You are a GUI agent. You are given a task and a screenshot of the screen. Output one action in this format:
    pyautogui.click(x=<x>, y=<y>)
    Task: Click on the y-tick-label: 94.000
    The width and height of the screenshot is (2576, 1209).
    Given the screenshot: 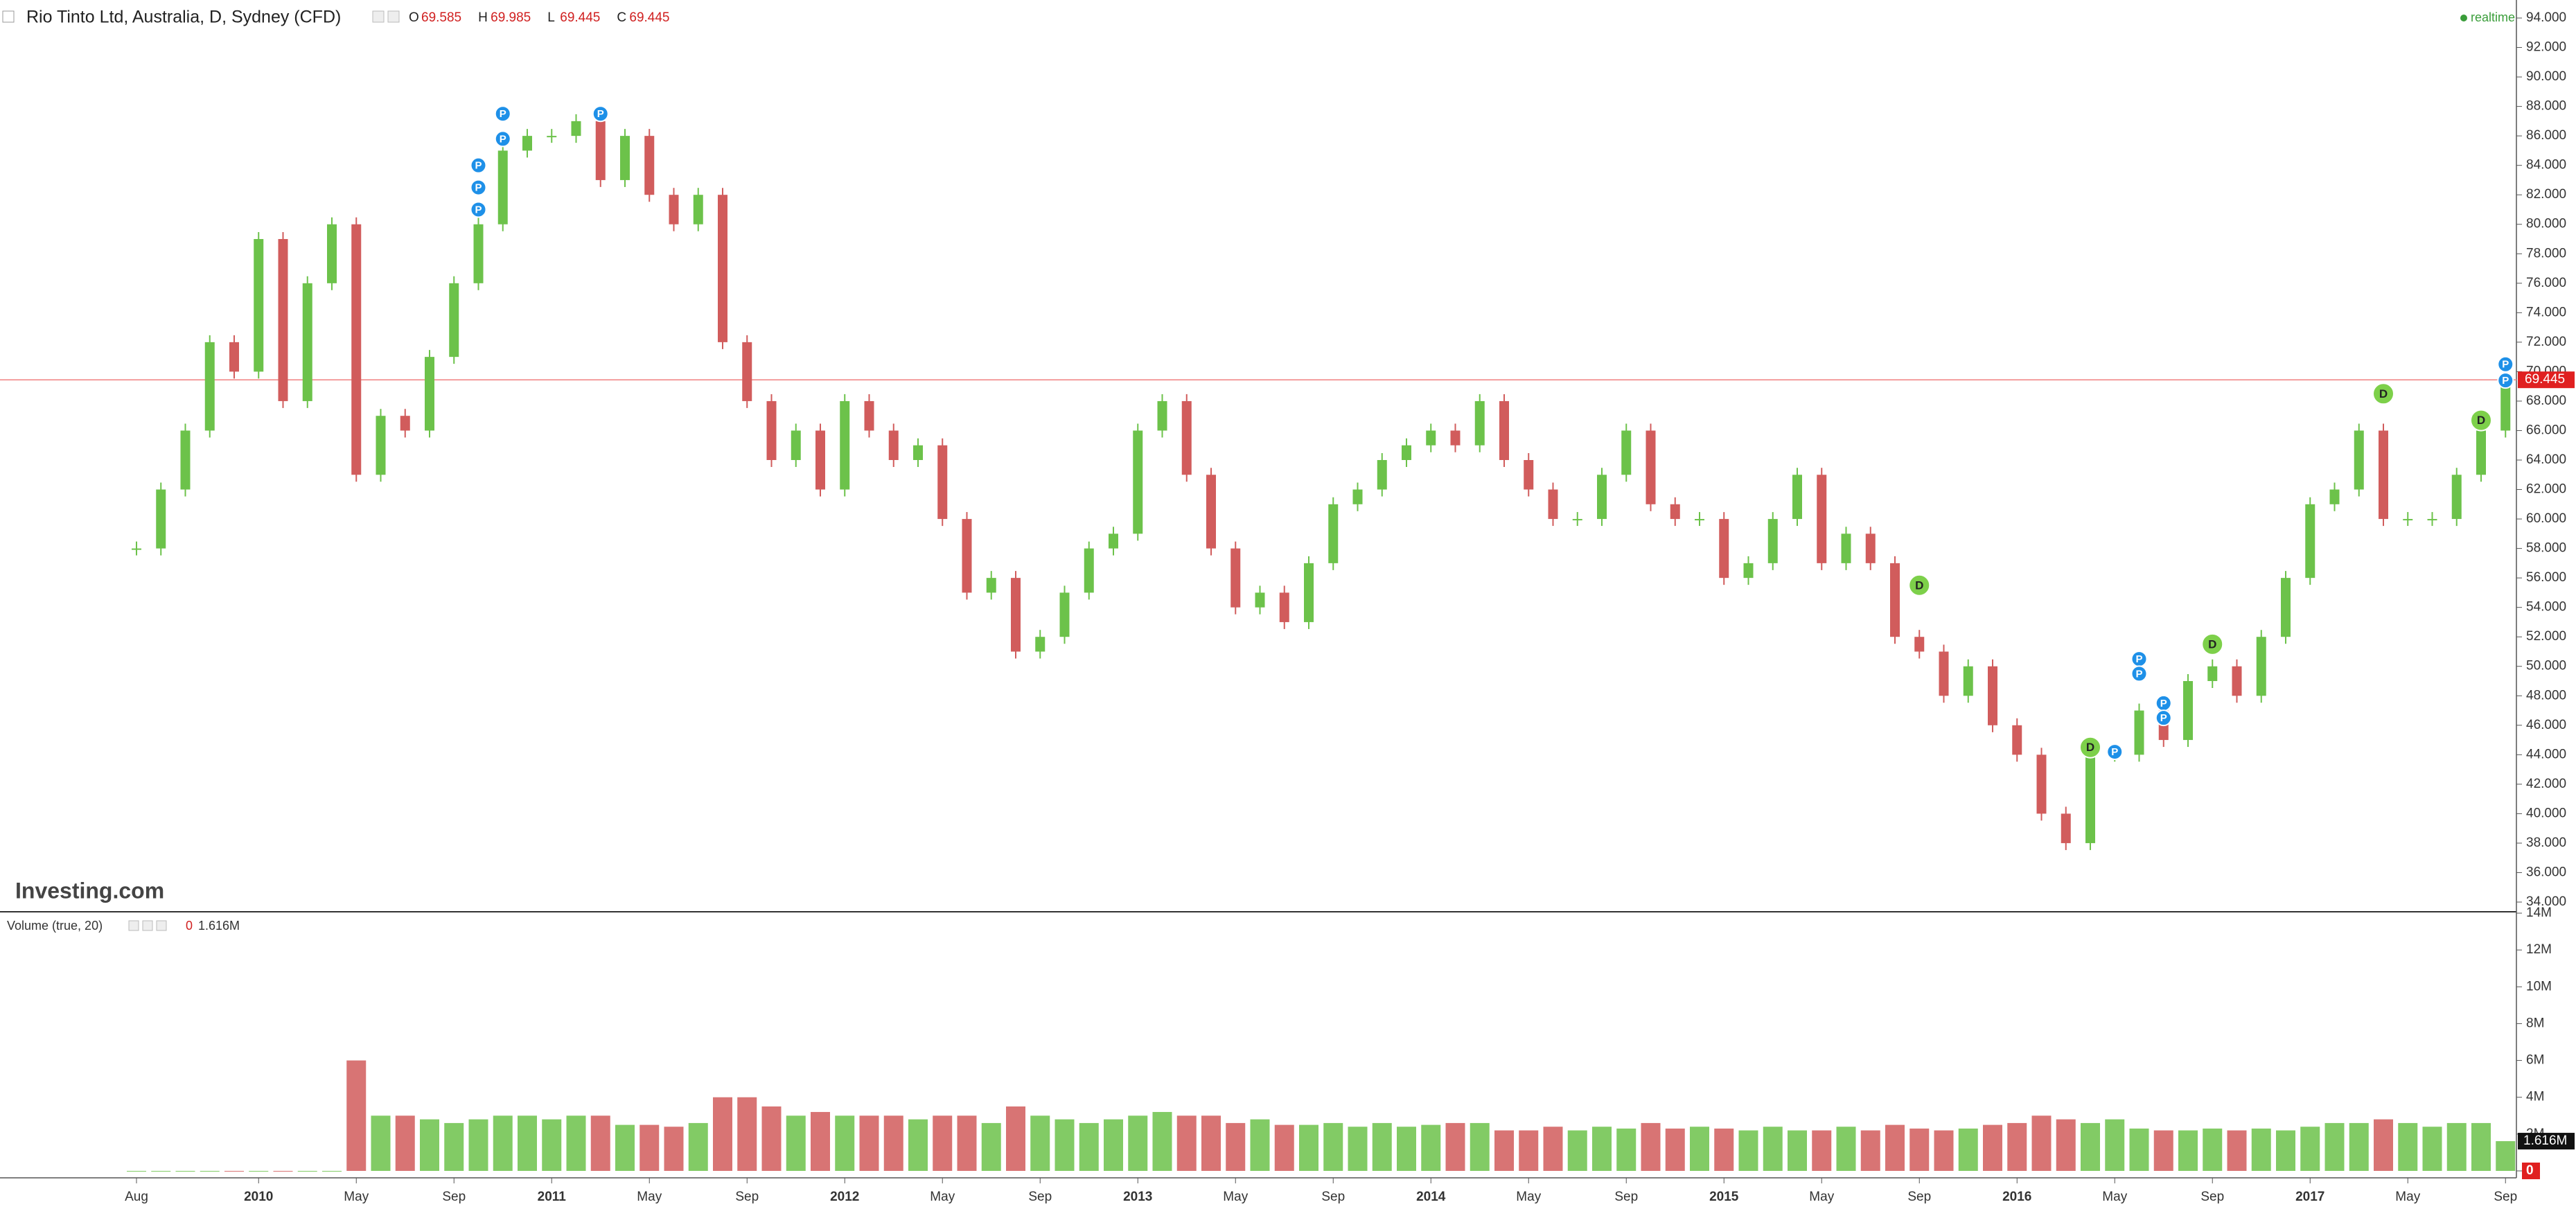 What is the action you would take?
    pyautogui.click(x=2546, y=17)
    